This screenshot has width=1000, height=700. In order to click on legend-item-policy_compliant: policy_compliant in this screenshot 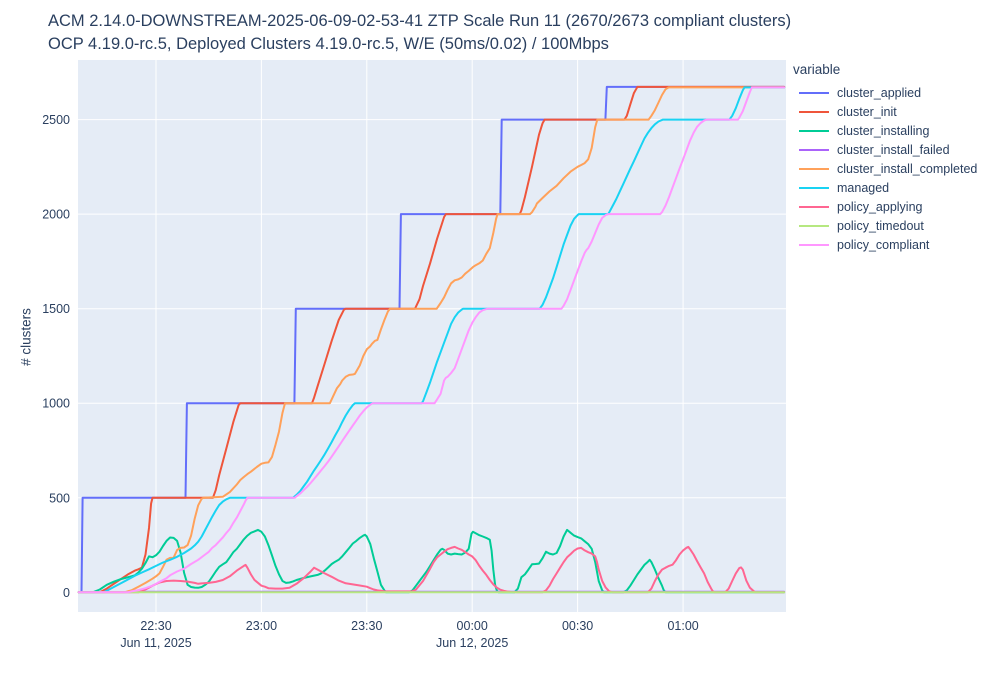, I will do `click(885, 244)`.